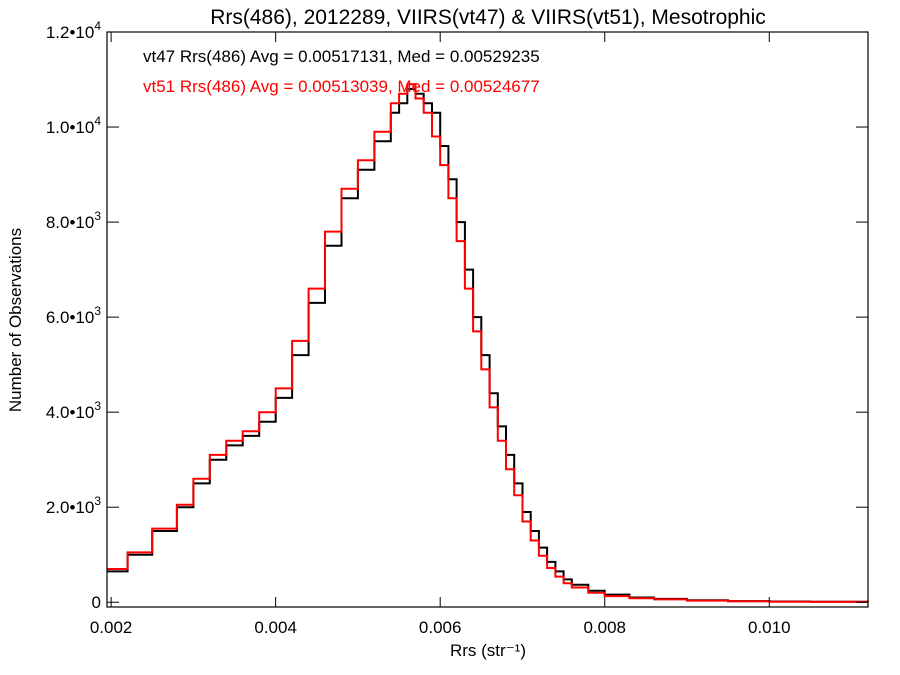 This screenshot has width=900, height=675. I want to click on x-tick-label-4: 0.010, so click(769, 627).